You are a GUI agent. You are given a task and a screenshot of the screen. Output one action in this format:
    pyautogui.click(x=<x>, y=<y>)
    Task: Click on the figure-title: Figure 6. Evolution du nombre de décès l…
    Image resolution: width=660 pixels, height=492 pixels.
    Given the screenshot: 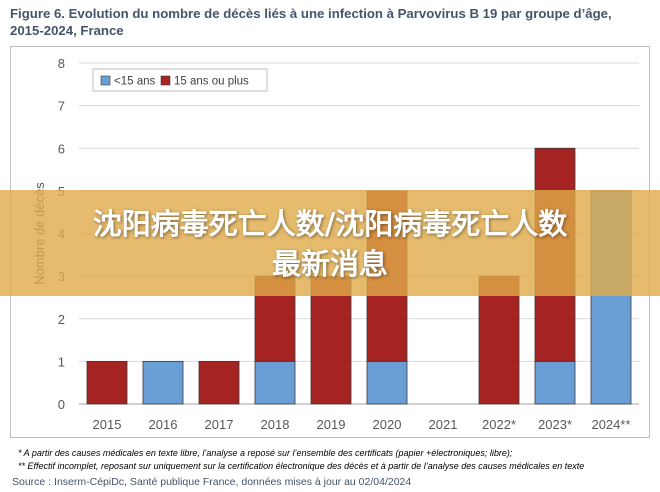 What is the action you would take?
    pyautogui.click(x=330, y=22)
    